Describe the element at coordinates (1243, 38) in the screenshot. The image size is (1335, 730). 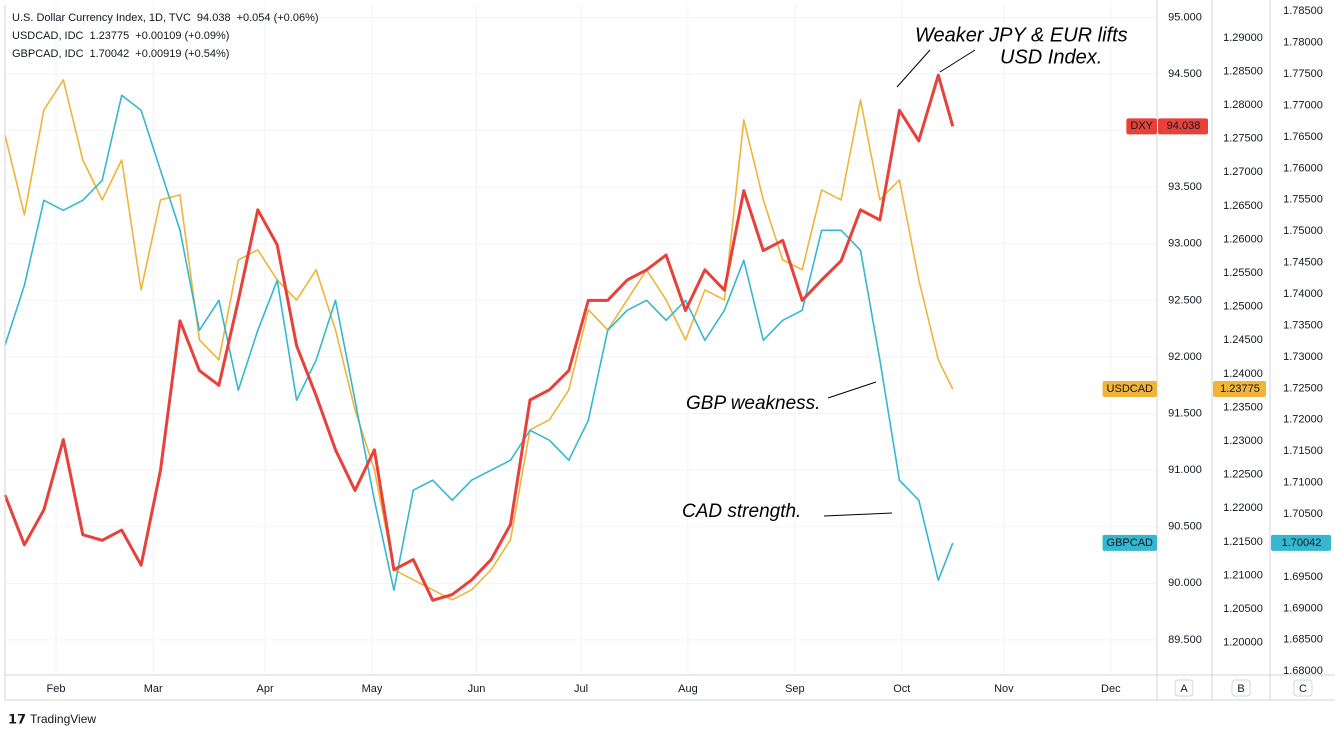
I see `y-tick-label: 1.29000` at that location.